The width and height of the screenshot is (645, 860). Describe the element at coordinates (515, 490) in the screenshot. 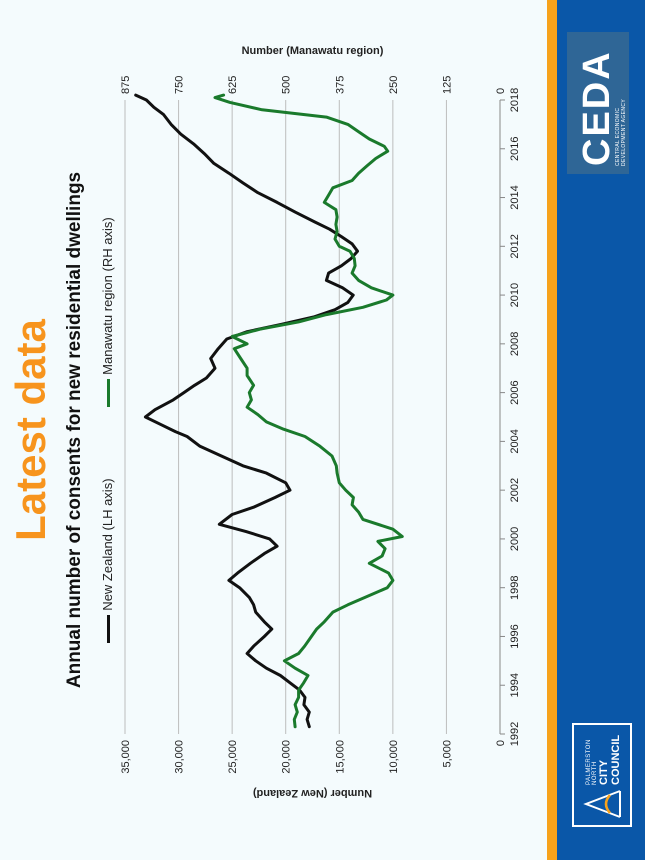

I see `x-tick-label: 2002` at that location.